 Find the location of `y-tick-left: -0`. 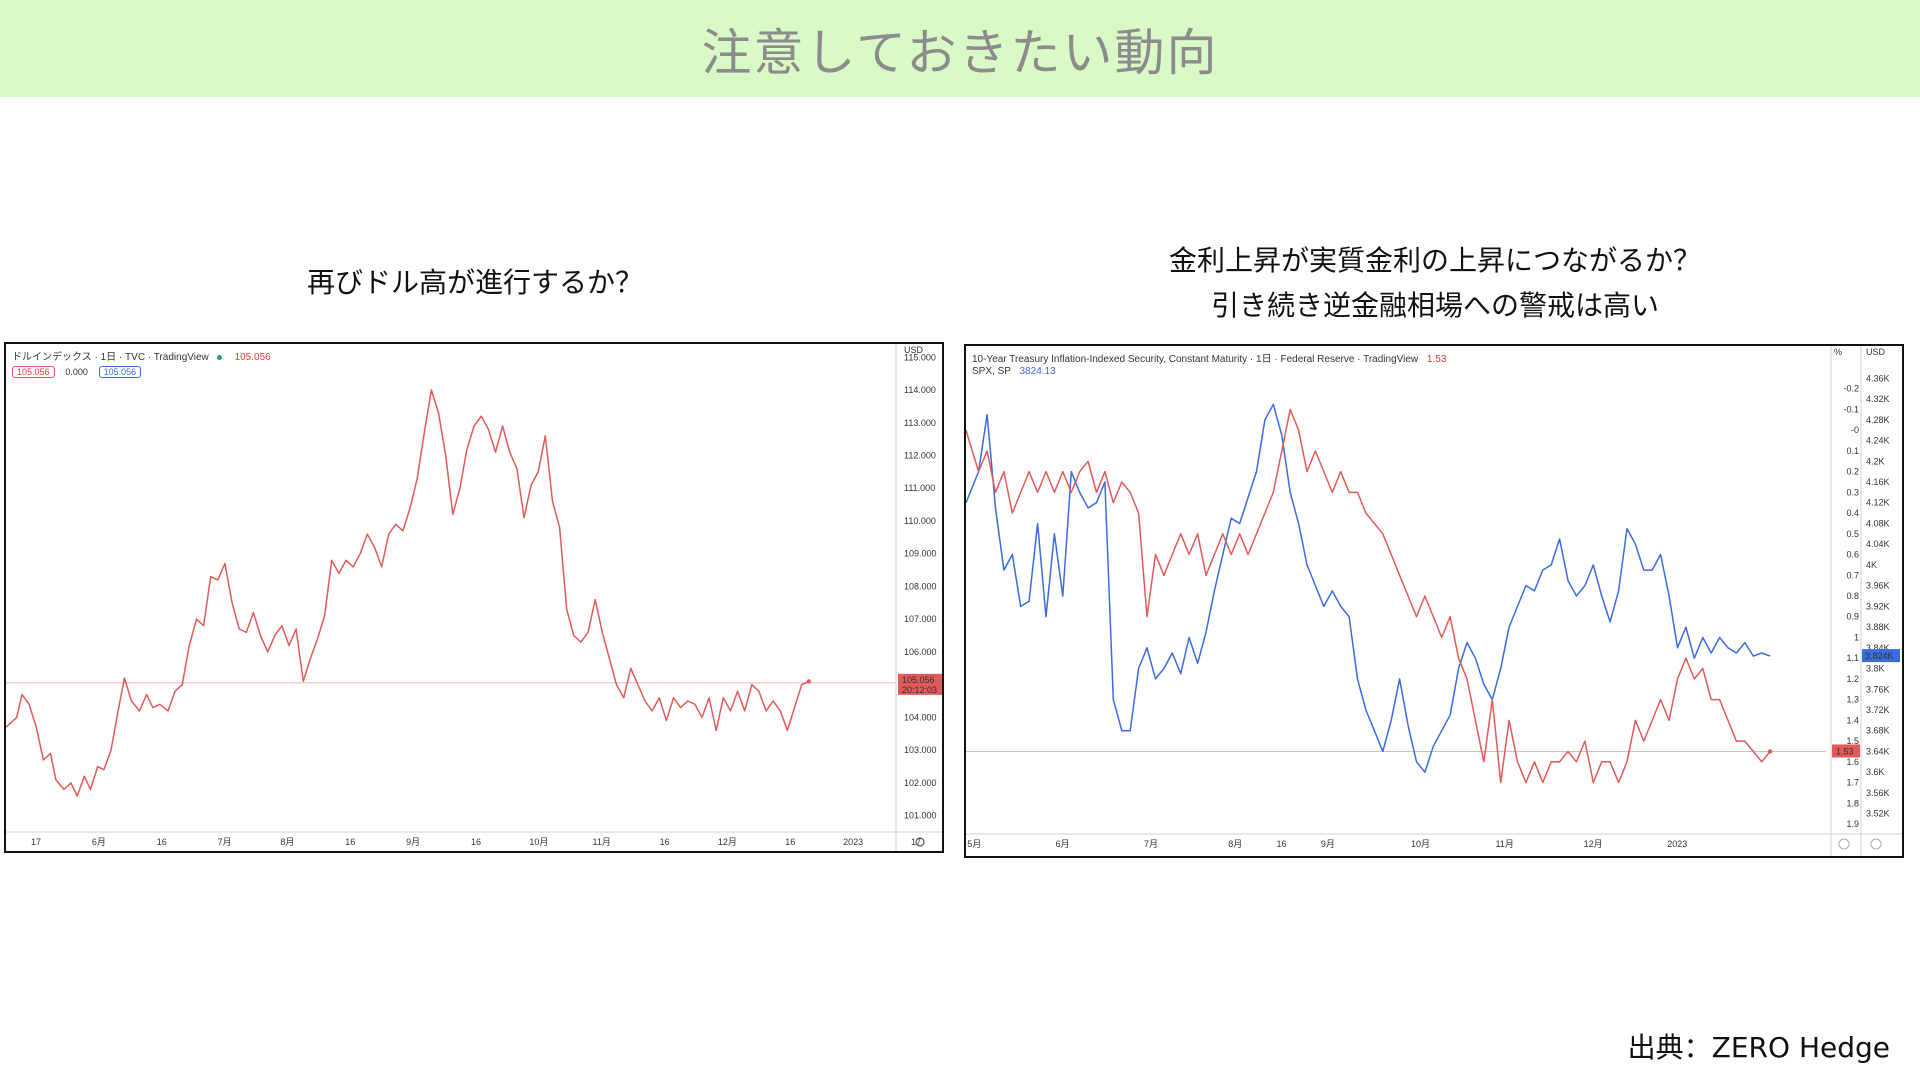

y-tick-left: -0 is located at coordinates (1855, 430).